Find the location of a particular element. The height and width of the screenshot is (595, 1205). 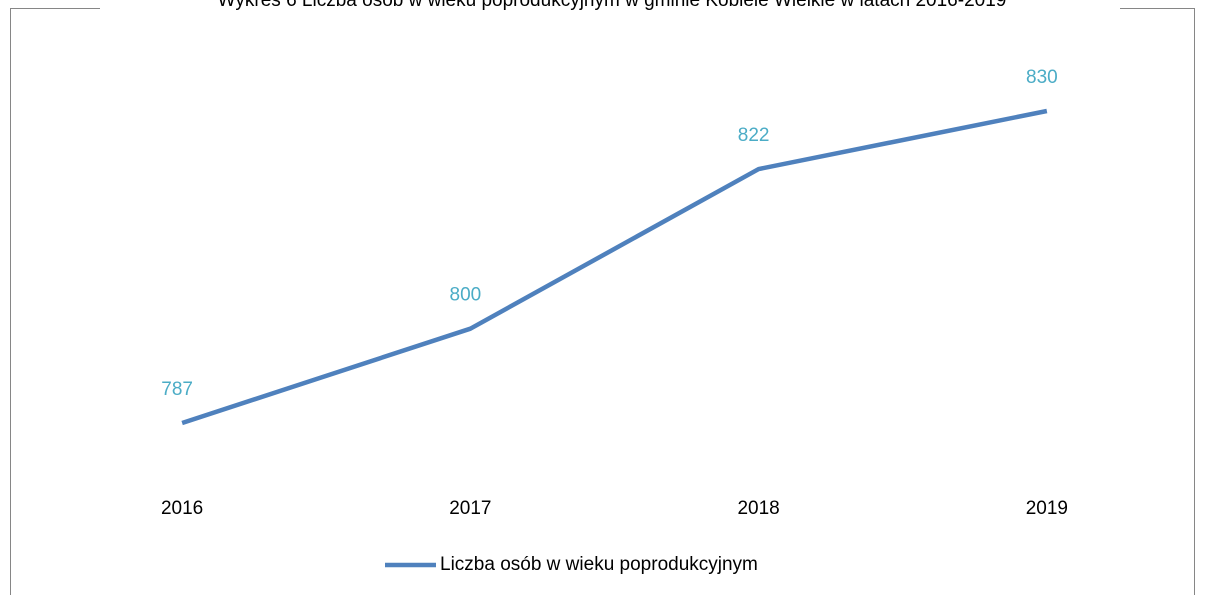

title-background is located at coordinates (610, 4).